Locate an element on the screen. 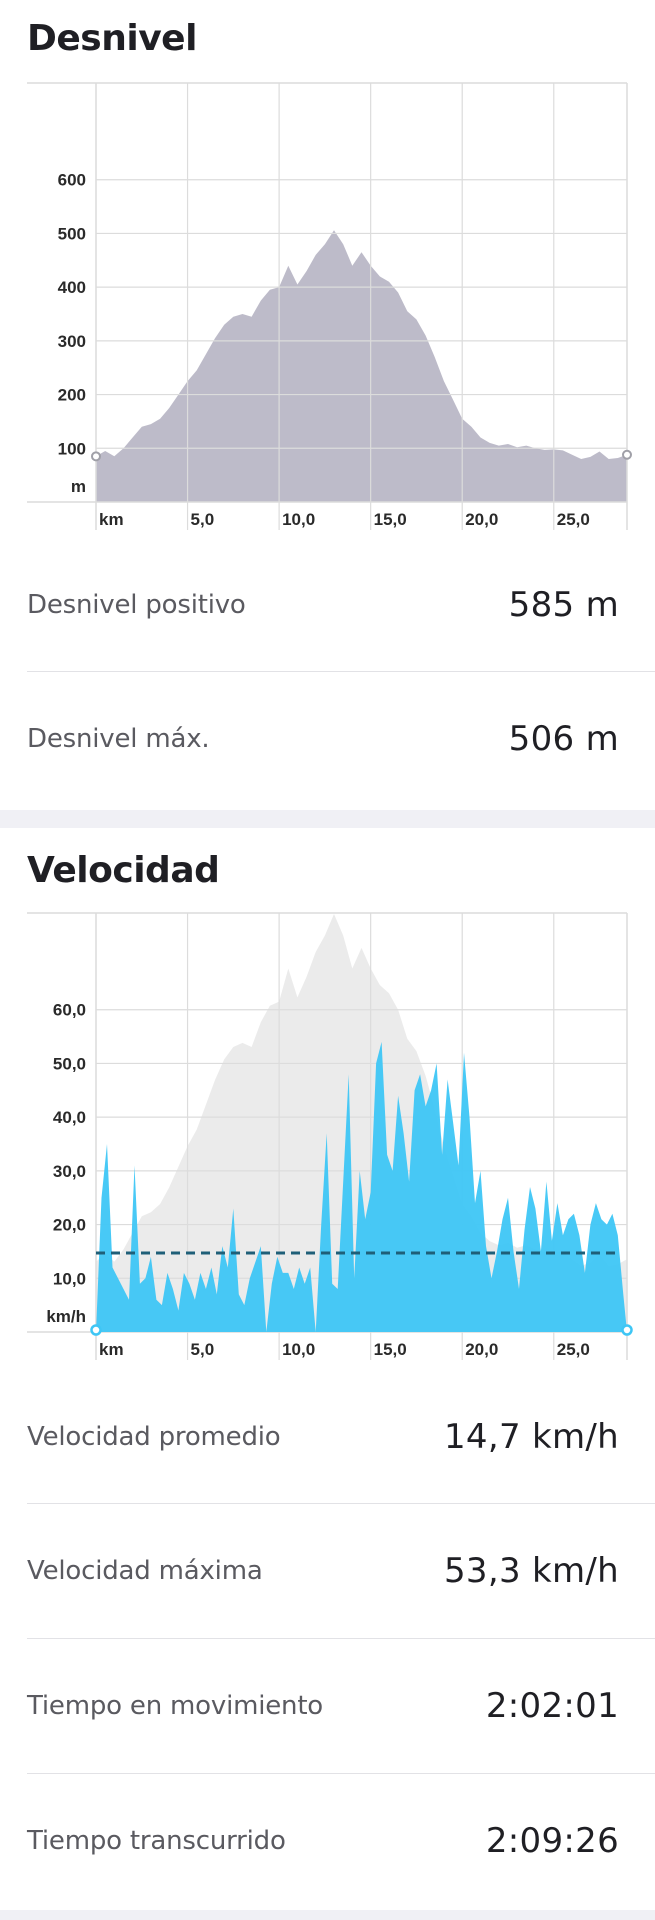 The image size is (655, 1920). stat-value: 14,7 km/h is located at coordinates (531, 1437).